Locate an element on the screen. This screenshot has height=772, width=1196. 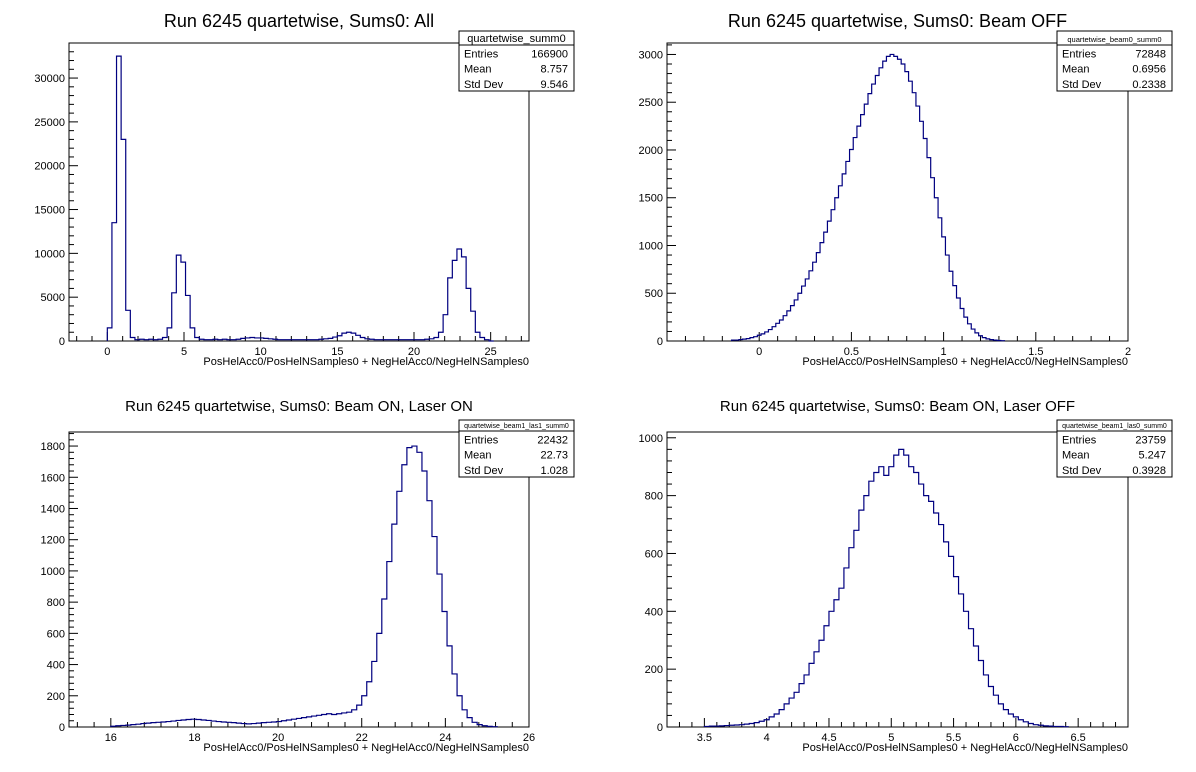
x-tick-label: 1.5 is located at coordinates (1035, 352).